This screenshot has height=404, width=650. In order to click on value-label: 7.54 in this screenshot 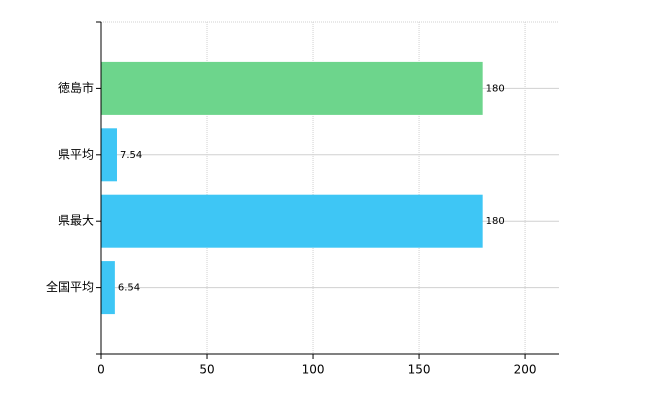, I will do `click(131, 155)`.